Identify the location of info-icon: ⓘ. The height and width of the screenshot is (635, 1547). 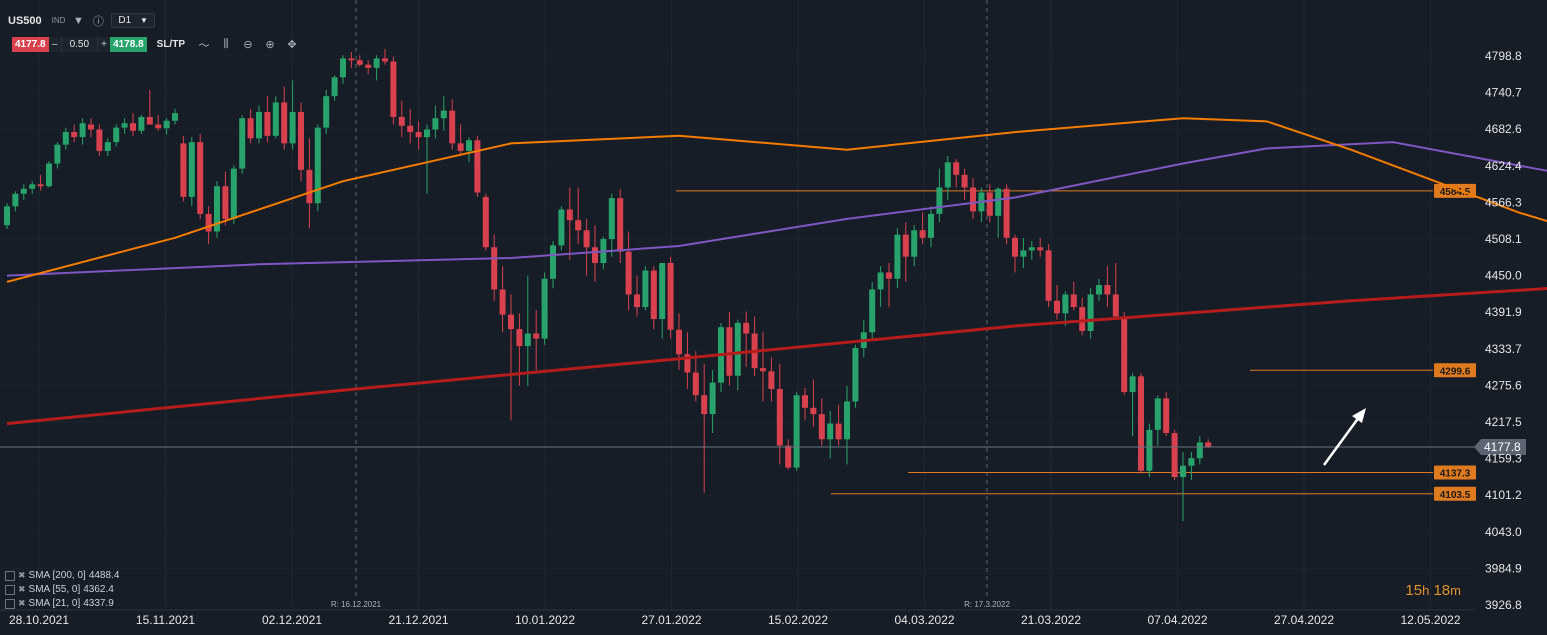
(98, 21).